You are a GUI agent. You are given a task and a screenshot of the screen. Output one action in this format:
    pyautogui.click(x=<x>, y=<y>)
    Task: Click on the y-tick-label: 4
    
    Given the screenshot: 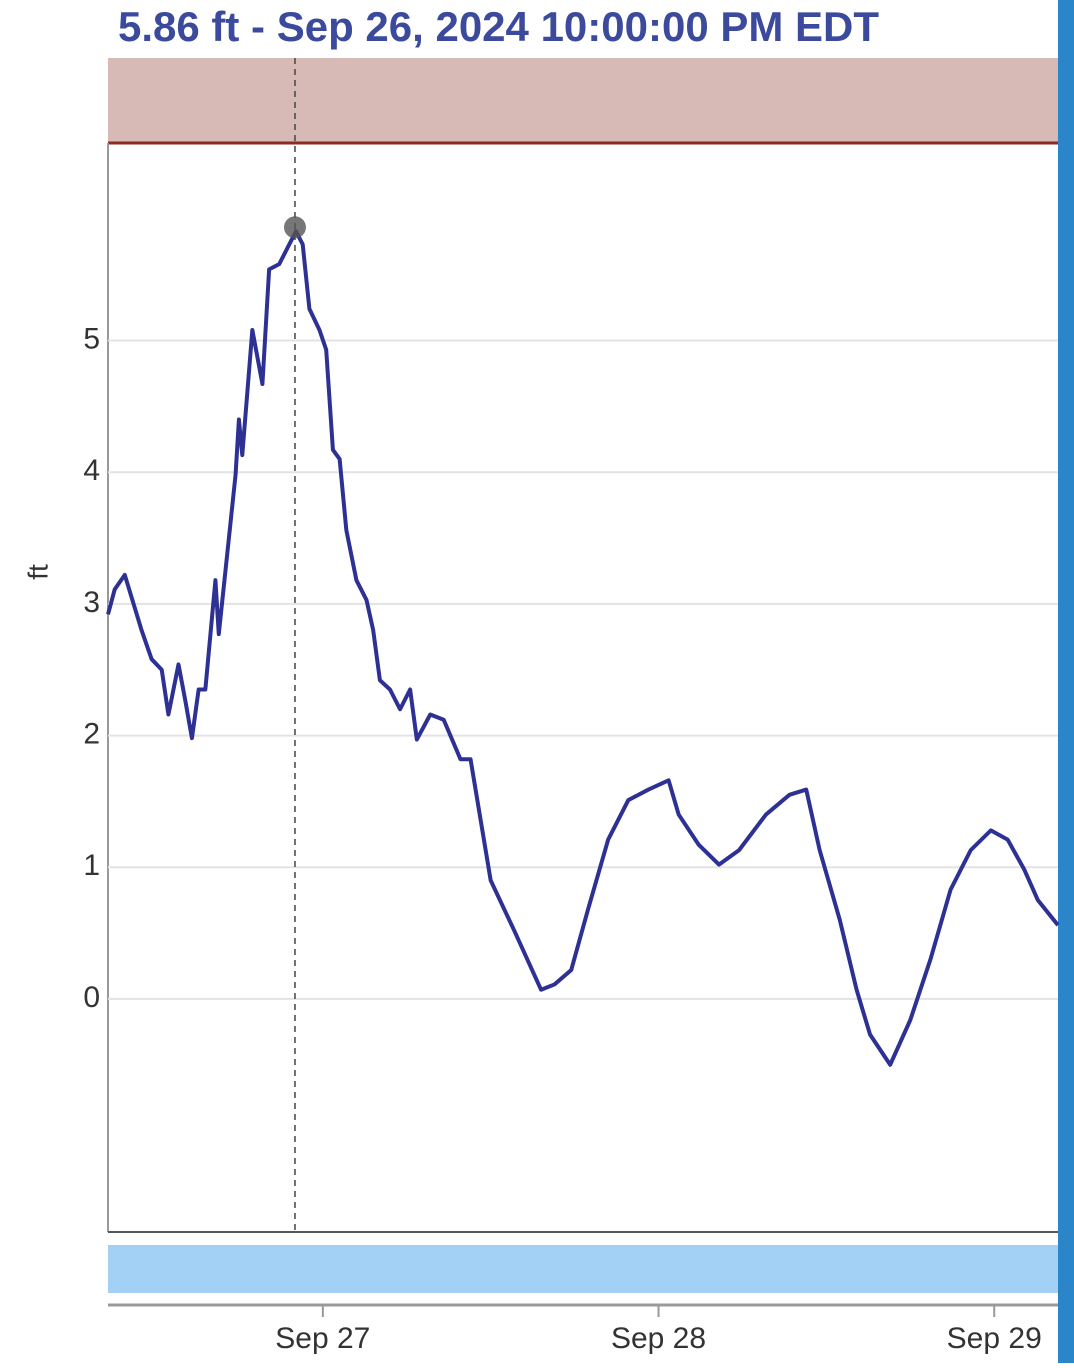 What is the action you would take?
    pyautogui.click(x=91, y=470)
    